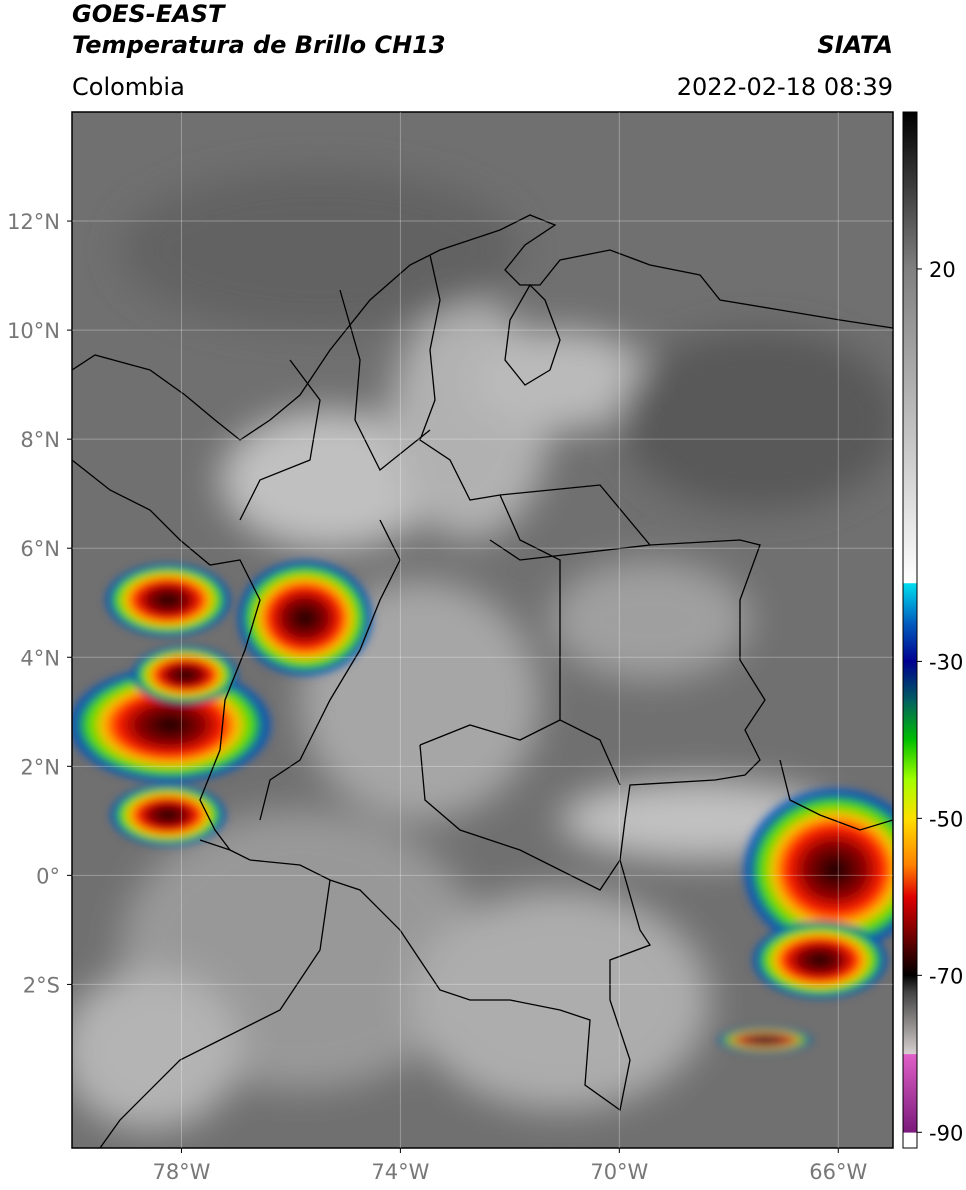 The image size is (966, 1190). What do you see at coordinates (40, 767) in the screenshot?
I see `y-tick-label: 2°N` at bounding box center [40, 767].